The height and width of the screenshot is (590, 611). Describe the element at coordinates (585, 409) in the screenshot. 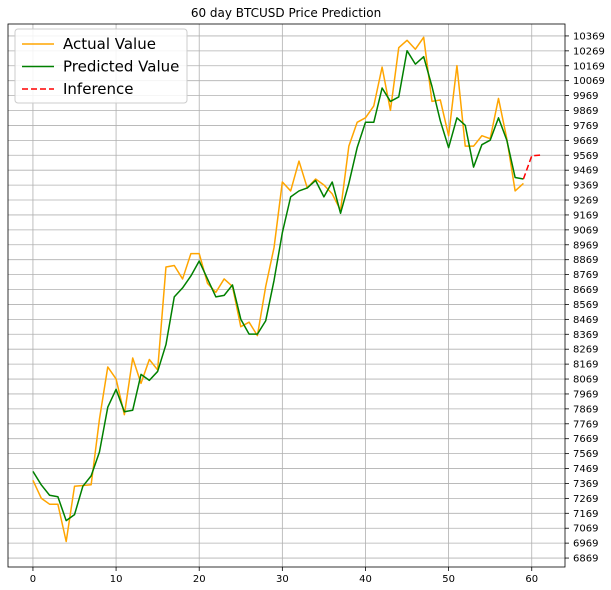

I see `y-tick-label: 7869` at that location.